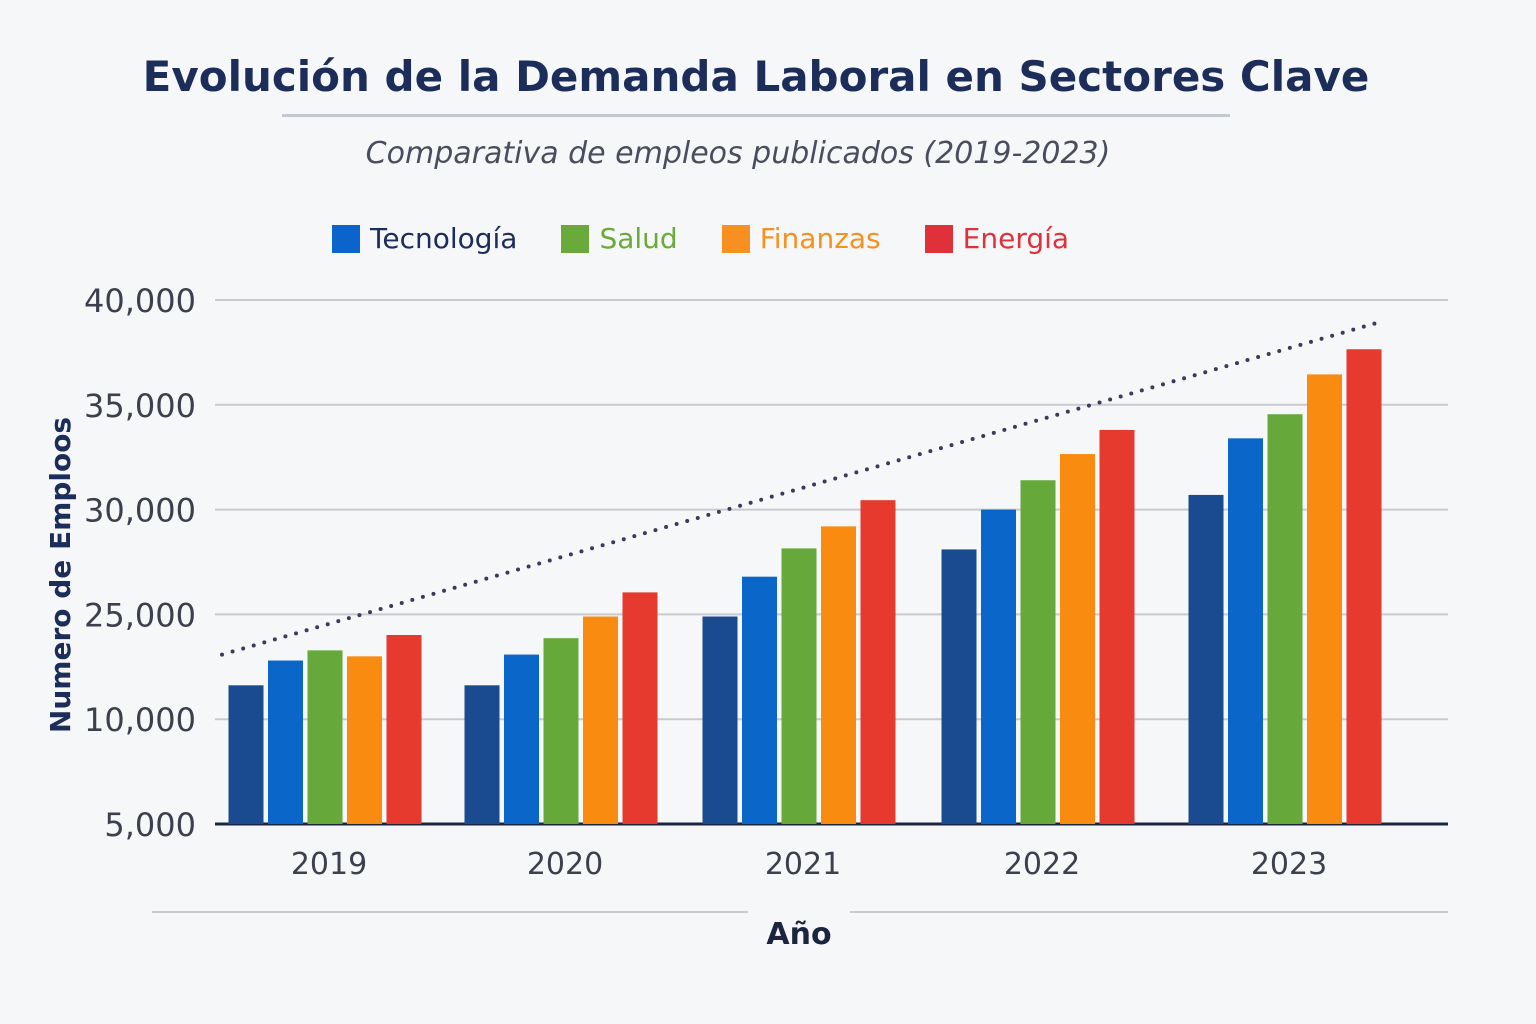  Describe the element at coordinates (1016, 238) in the screenshot. I see `legend-label: Energía` at that location.